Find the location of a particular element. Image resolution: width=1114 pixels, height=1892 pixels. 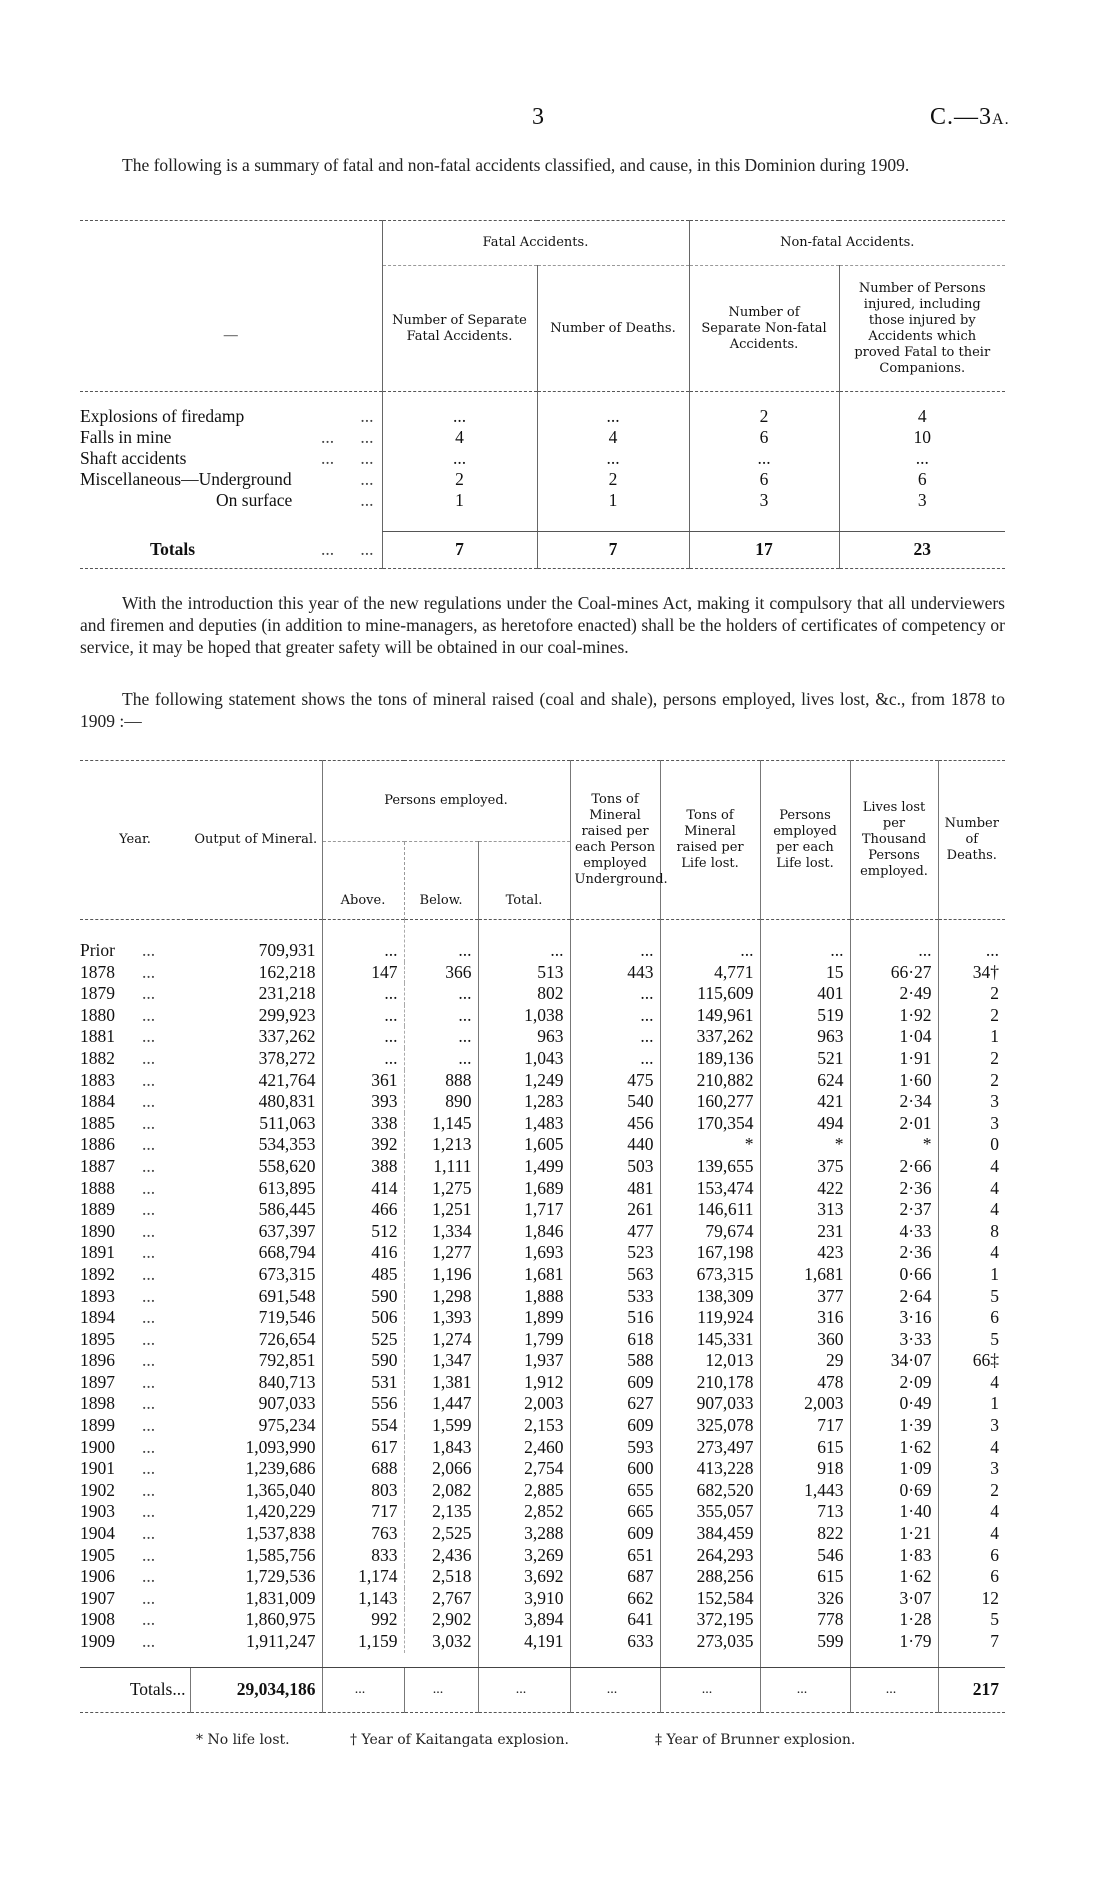

value-cell: 802 is located at coordinates (524, 994).